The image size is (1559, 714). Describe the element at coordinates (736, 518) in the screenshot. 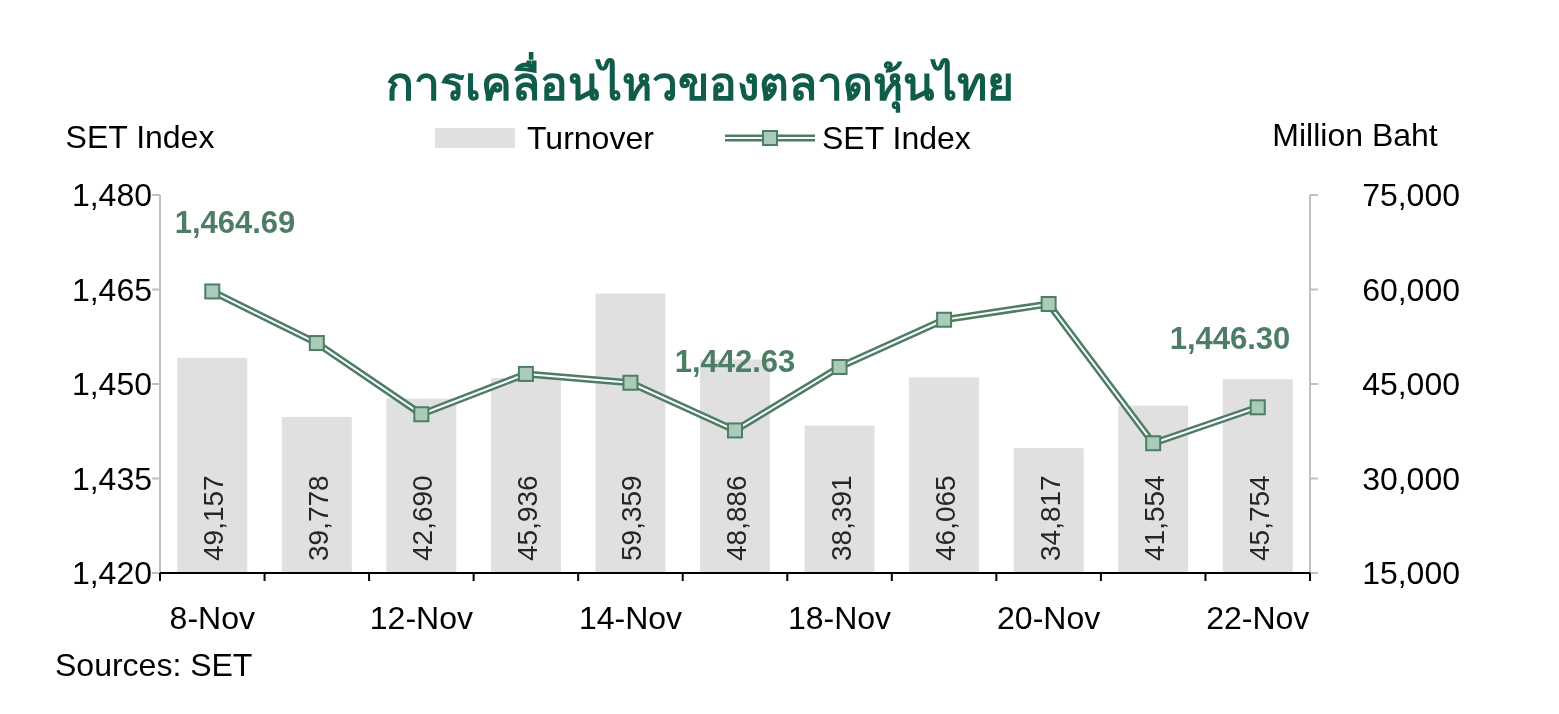

I see `data-label: 48,886` at that location.